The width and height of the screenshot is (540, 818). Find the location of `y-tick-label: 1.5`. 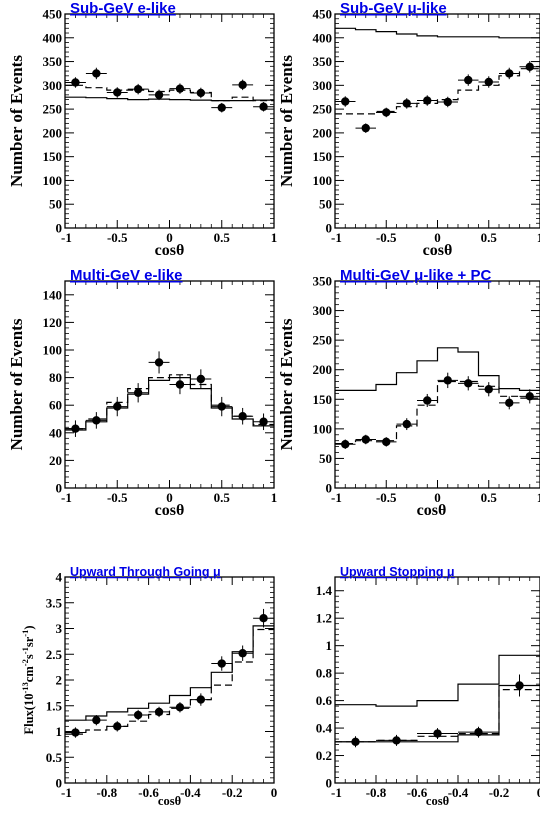

y-tick-label: 1.5 is located at coordinates (54, 705).